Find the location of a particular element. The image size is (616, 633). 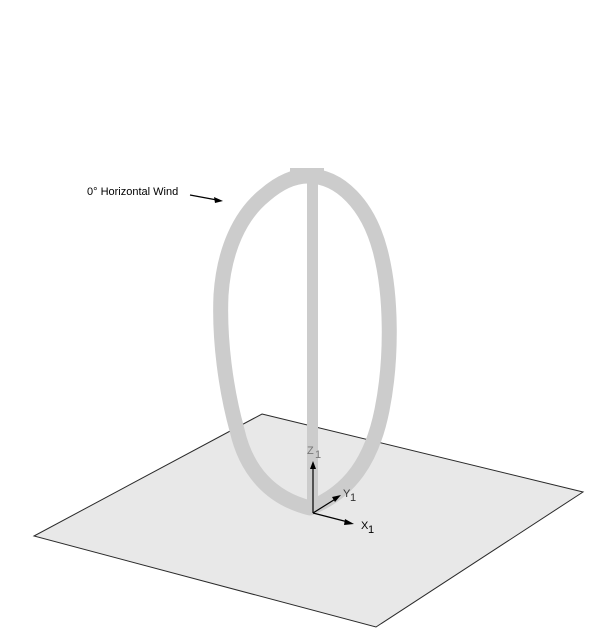

y-axis-subscript: 1 is located at coordinates (353, 498).